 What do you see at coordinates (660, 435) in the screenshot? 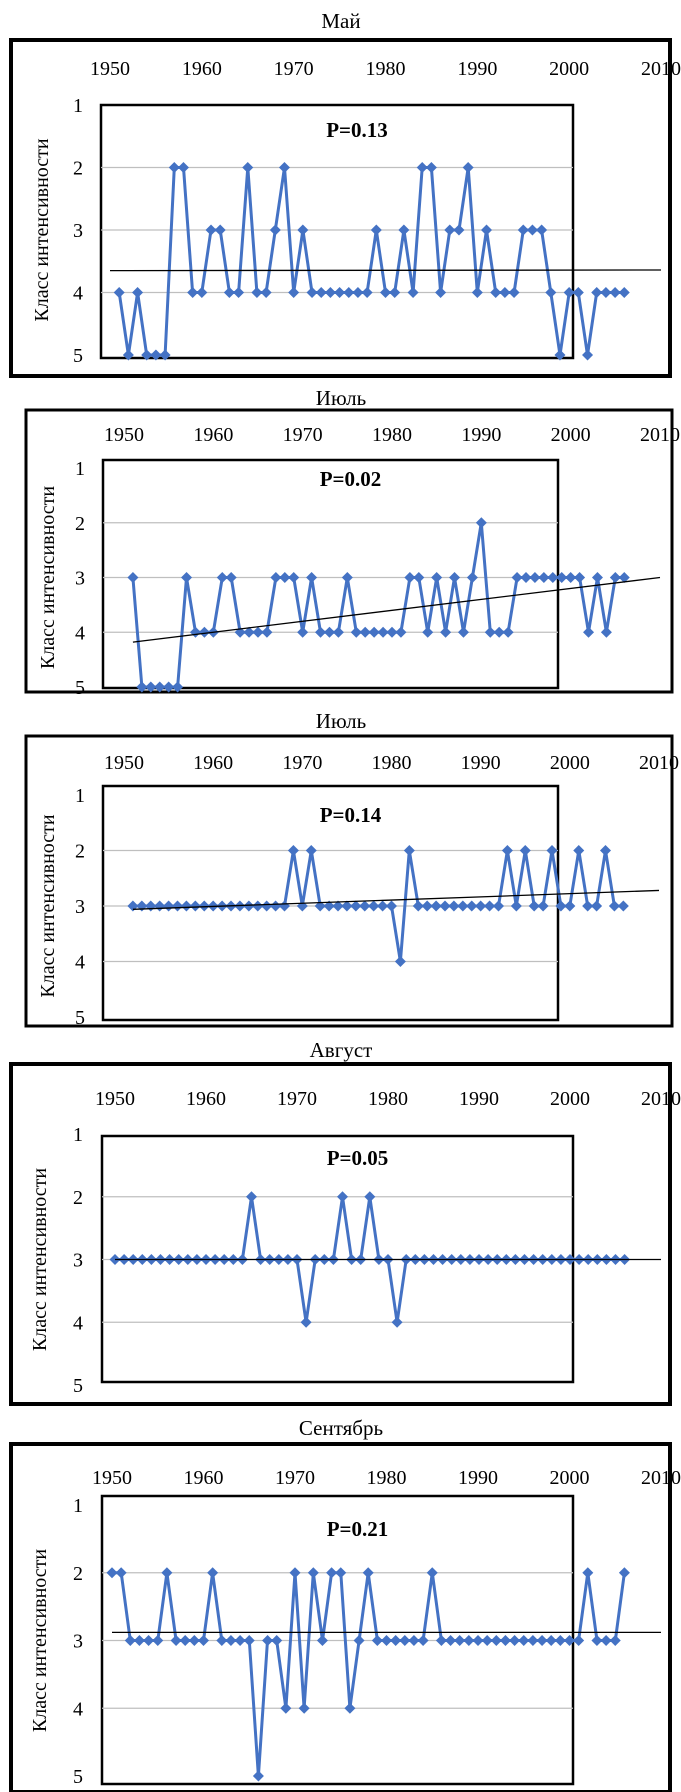
I see `x-tick-label: 2010` at bounding box center [660, 435].